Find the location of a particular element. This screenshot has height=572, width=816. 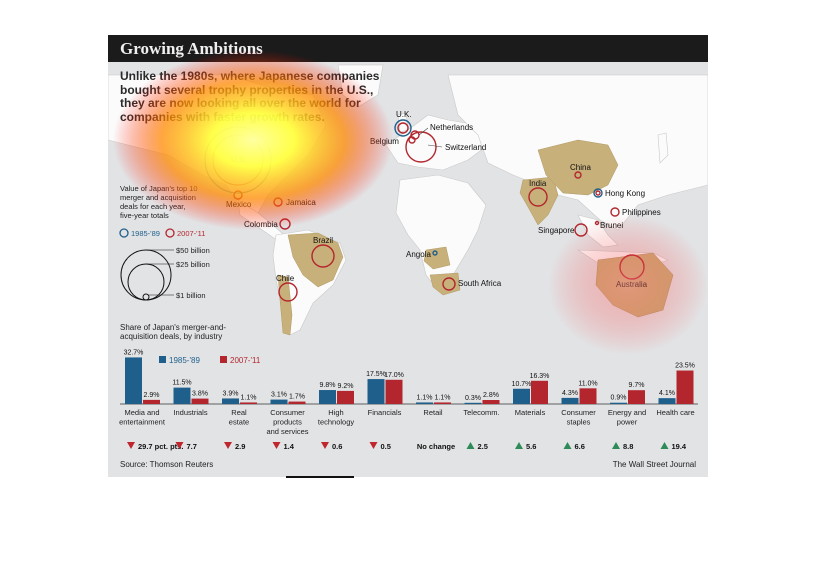

value-label-a-4: 9.8% is located at coordinates (328, 385).